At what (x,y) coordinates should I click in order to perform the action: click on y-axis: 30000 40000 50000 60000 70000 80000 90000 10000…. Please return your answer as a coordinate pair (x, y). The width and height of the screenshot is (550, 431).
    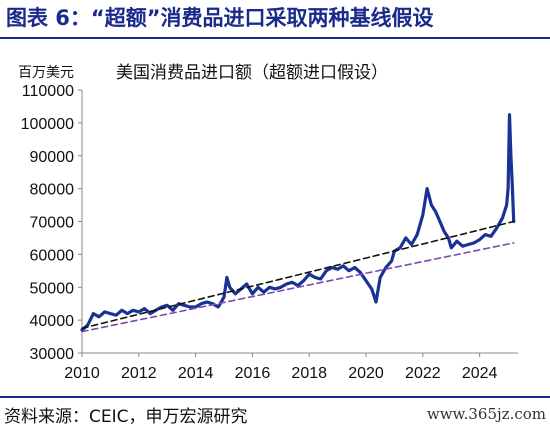
    Looking at the image, I should click on (52, 223).